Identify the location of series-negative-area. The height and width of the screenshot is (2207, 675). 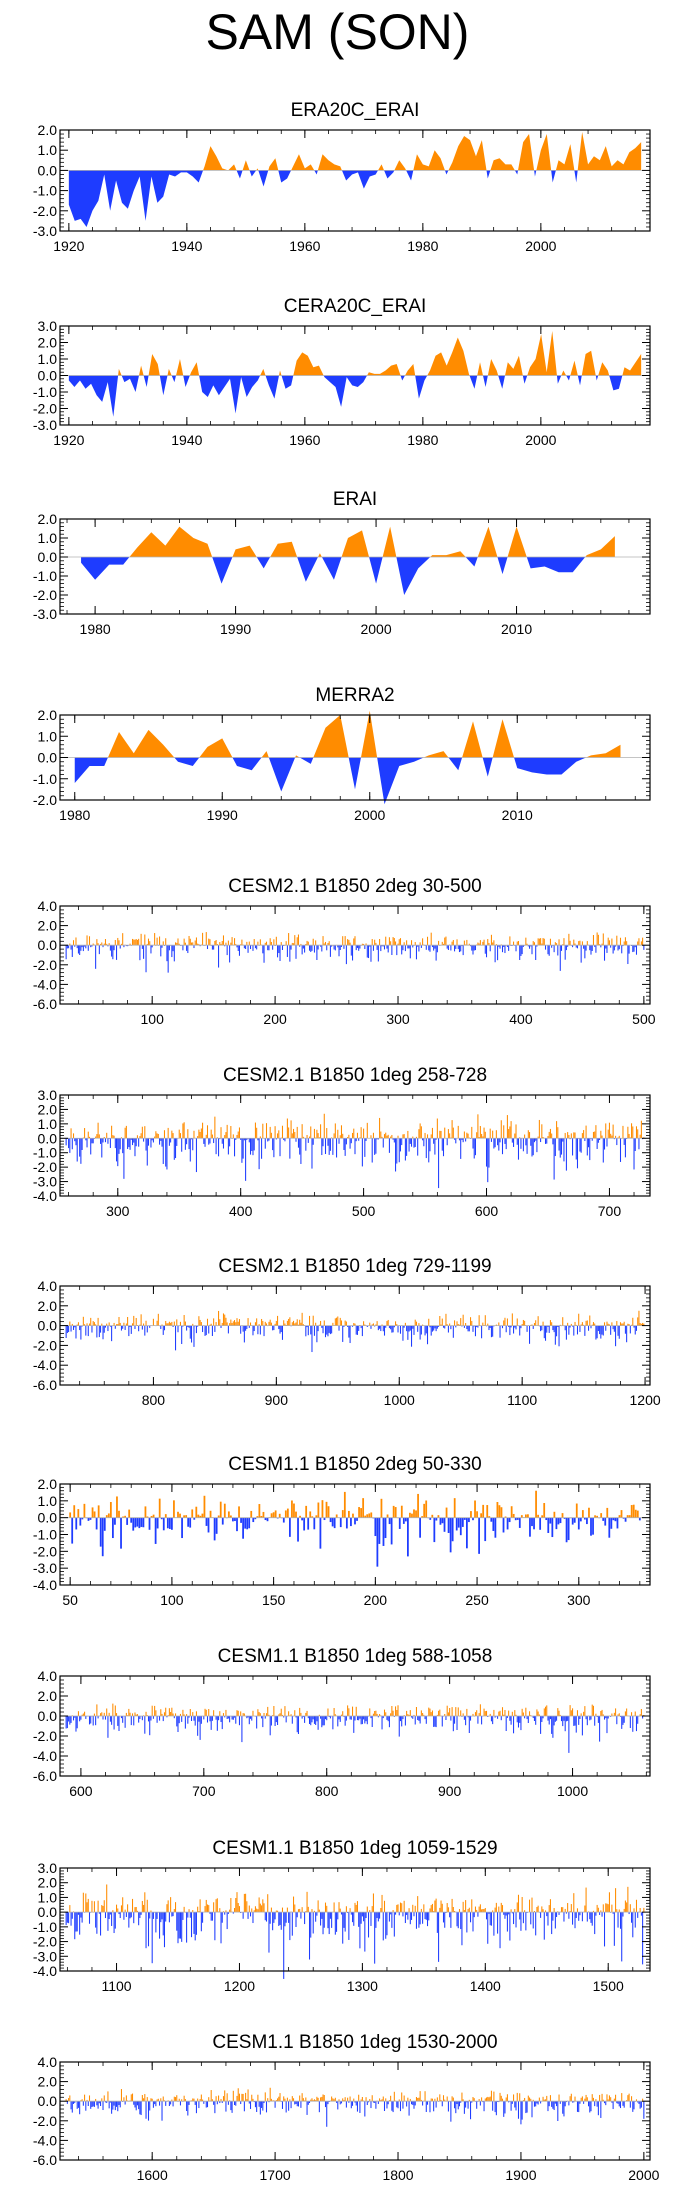
(348, 576).